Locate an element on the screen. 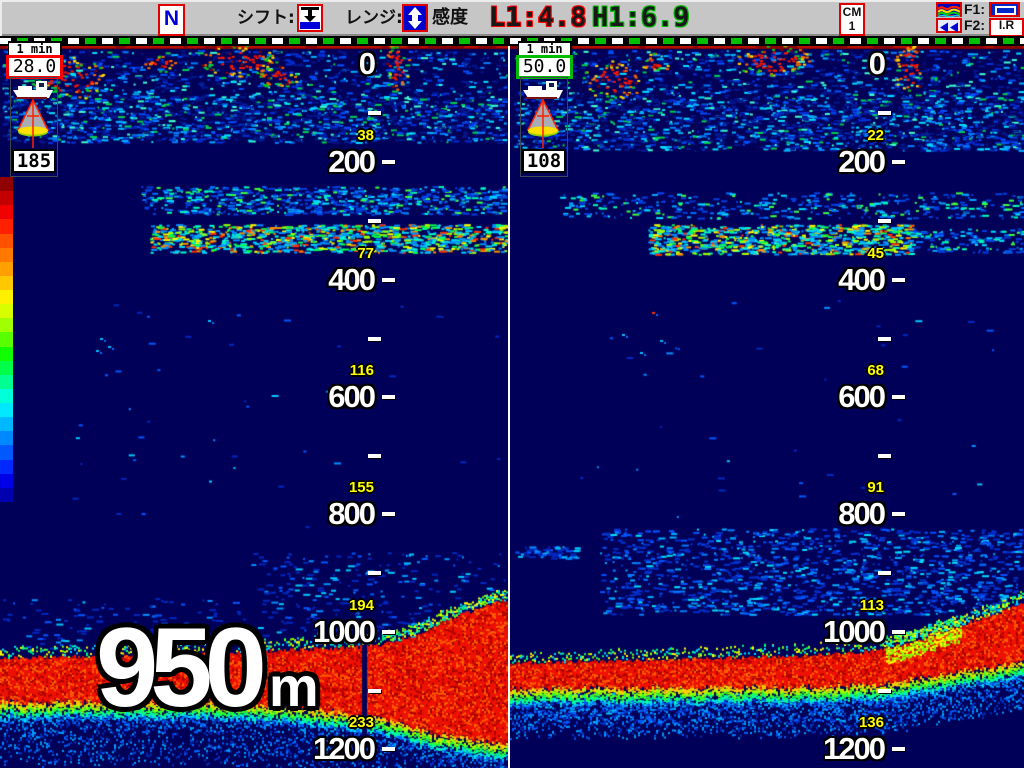 This screenshot has height=768, width=1024. rewind-icon is located at coordinates (949, 25).